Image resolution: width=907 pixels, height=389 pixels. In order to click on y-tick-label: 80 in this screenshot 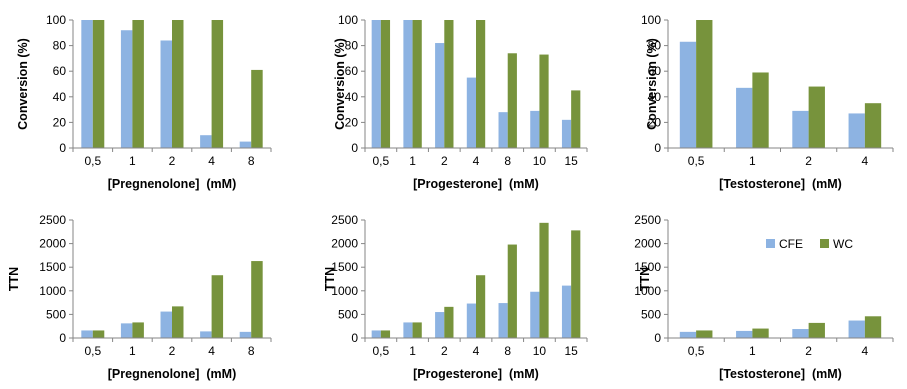, I will do `click(655, 46)`.